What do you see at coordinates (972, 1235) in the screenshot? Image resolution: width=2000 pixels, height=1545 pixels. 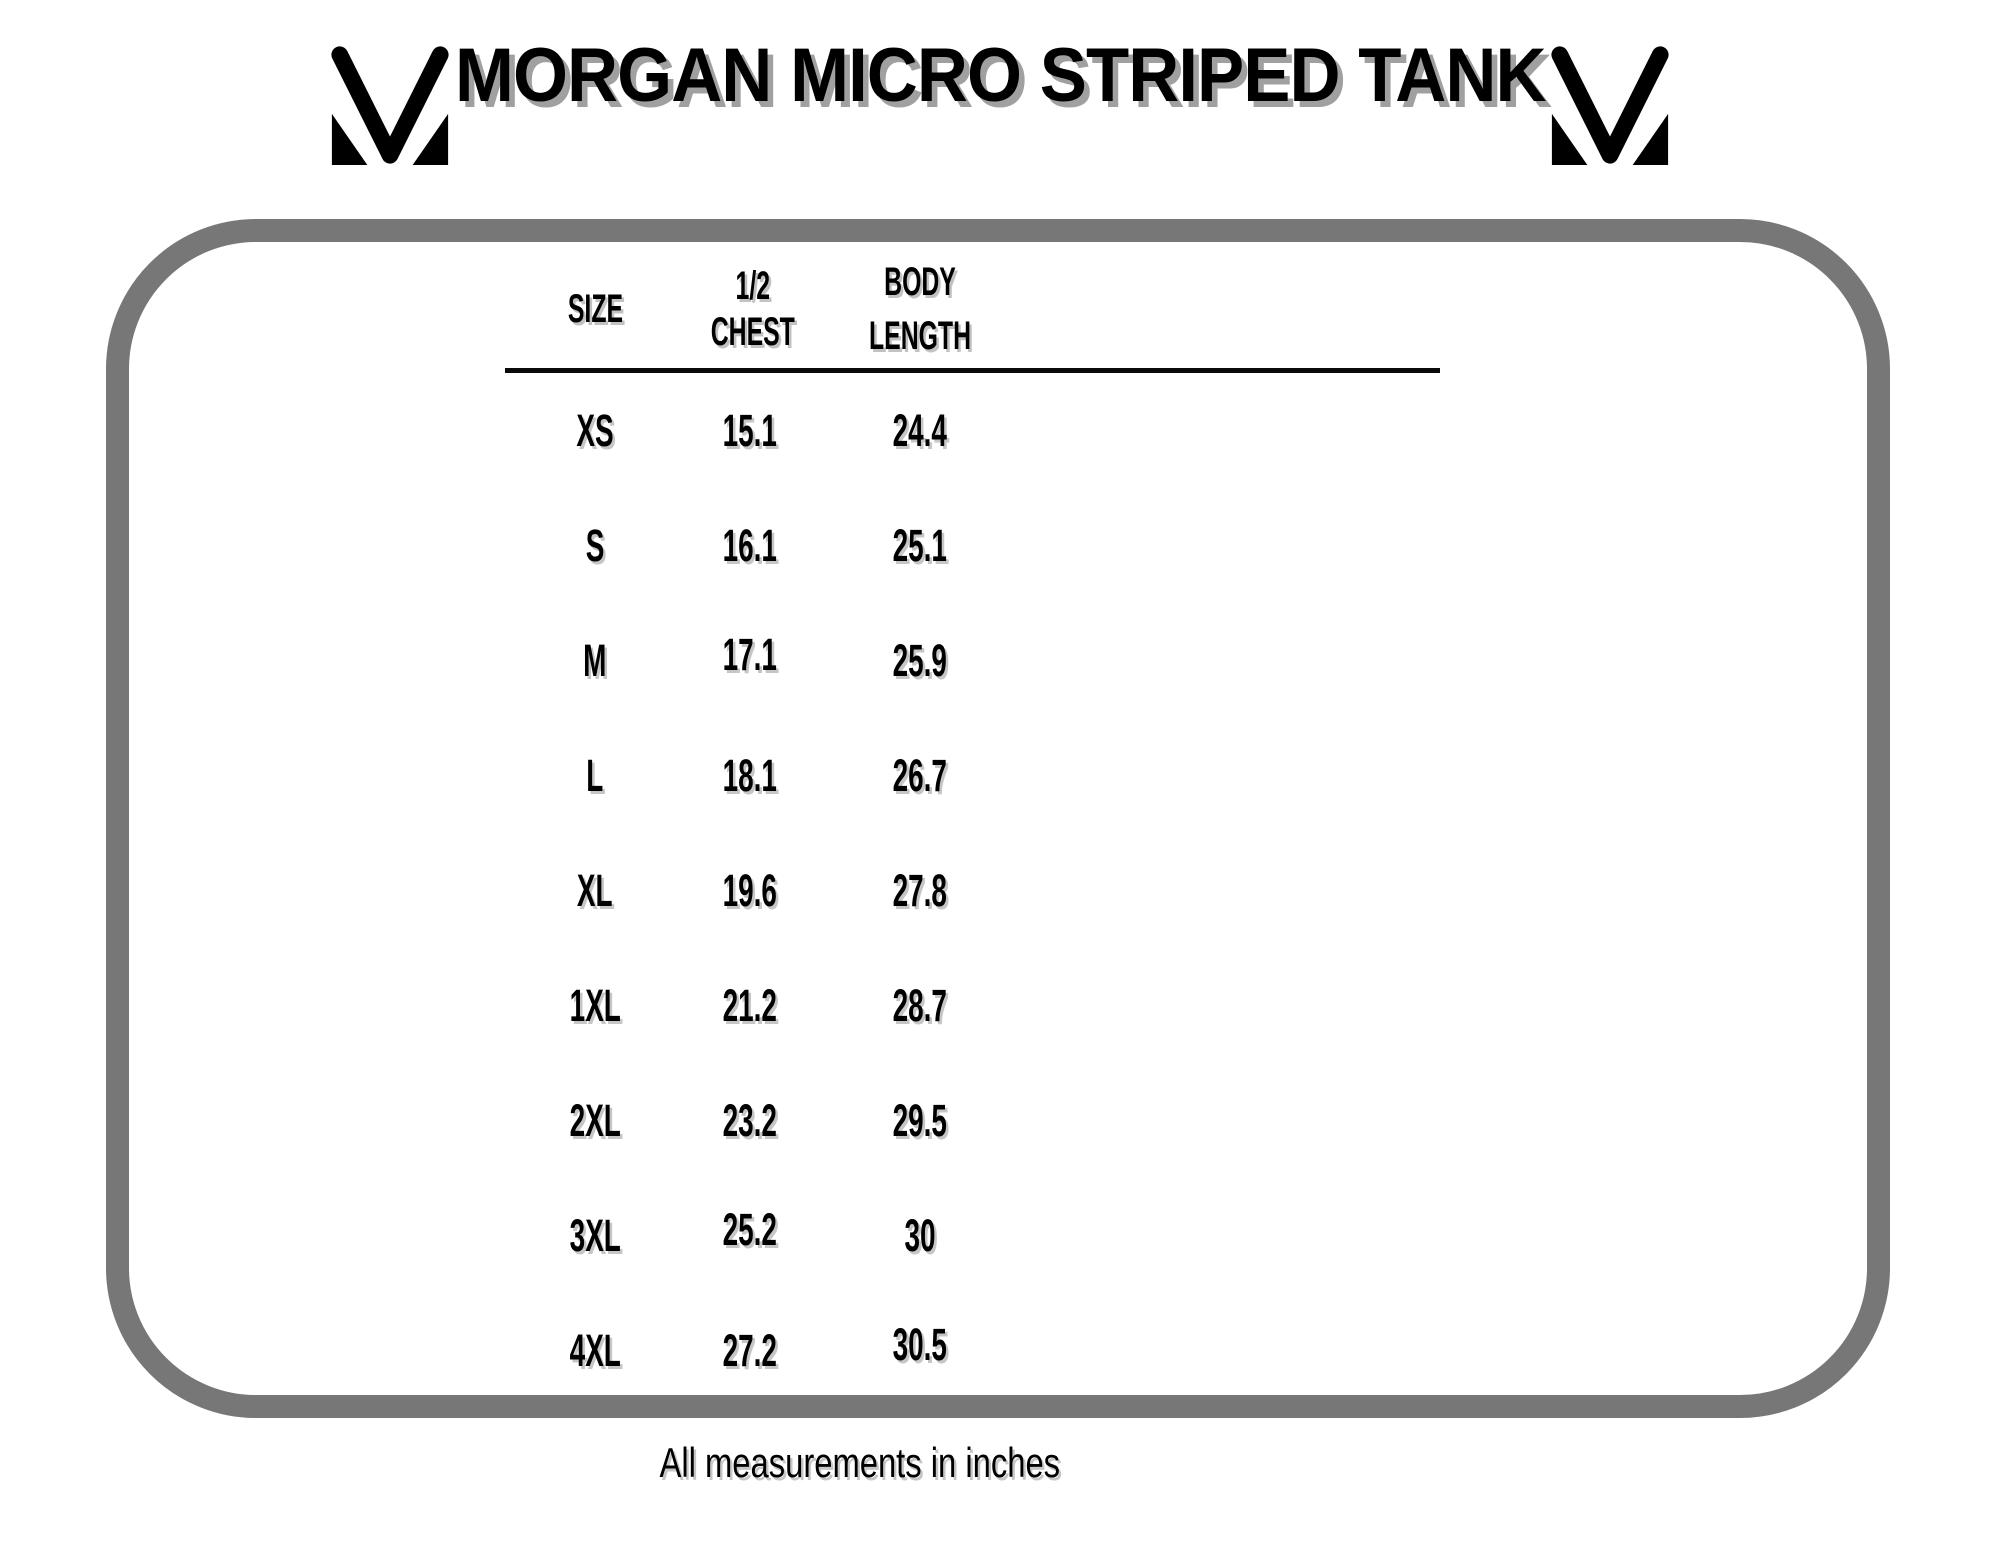 I see `table-row: 3XL 25.2 30` at bounding box center [972, 1235].